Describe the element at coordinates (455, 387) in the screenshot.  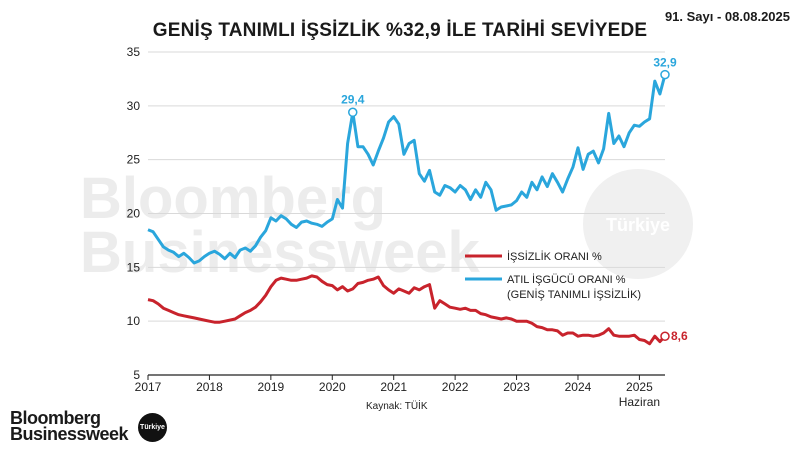
I see `x-tick-label: 2022` at that location.